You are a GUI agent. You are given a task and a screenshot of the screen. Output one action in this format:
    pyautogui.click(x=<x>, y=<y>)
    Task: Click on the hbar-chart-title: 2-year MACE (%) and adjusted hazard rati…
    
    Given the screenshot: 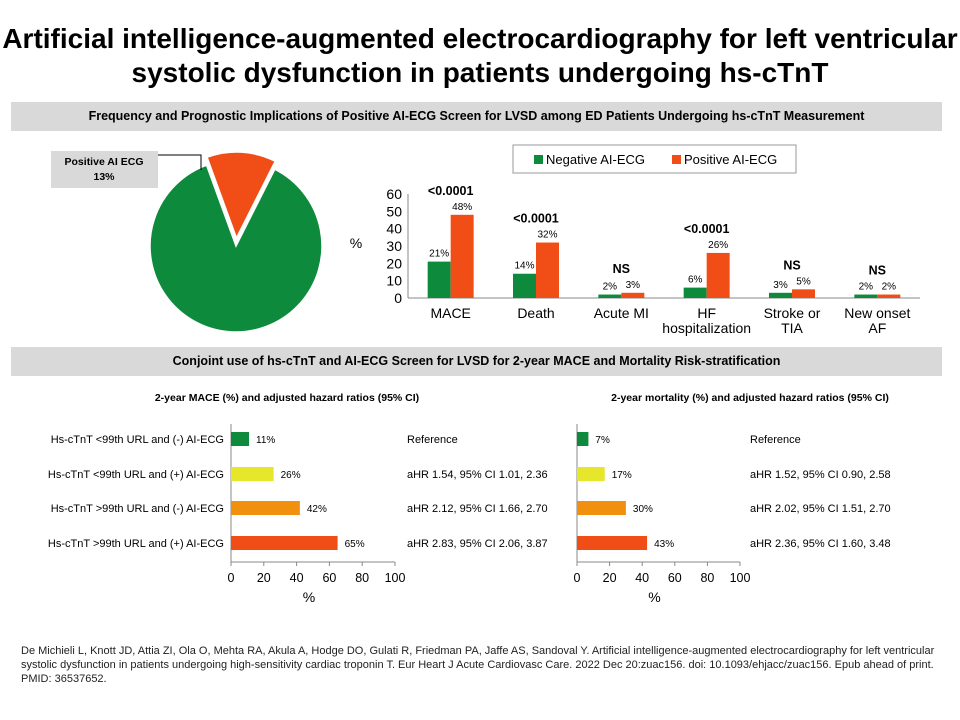 What is the action you would take?
    pyautogui.click(x=287, y=398)
    